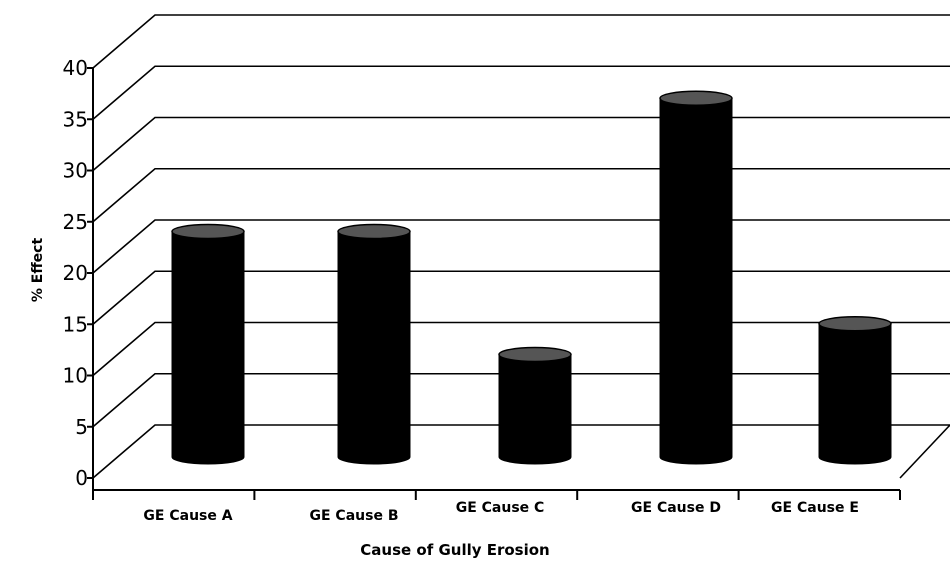 The image size is (950, 561). I want to click on y-tick-label: 15, so click(75, 324).